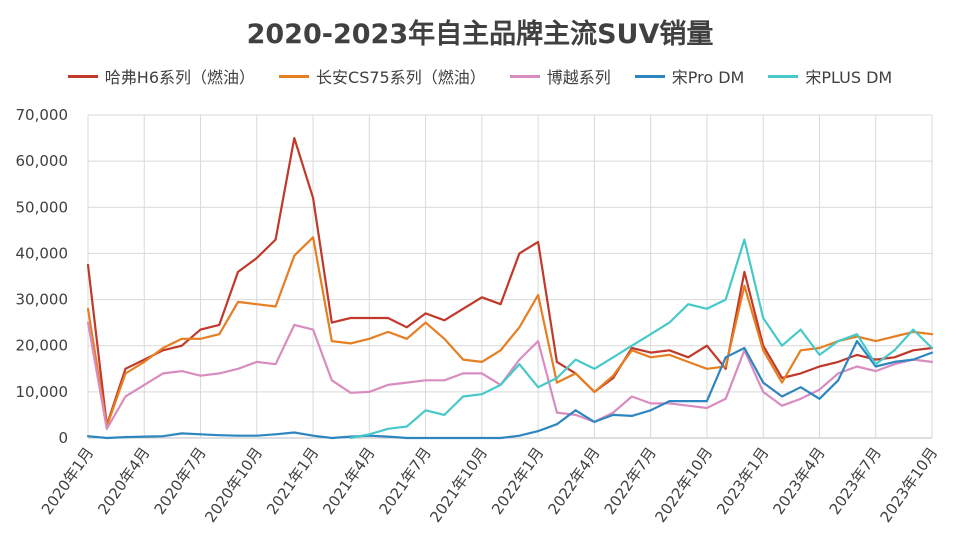 The width and height of the screenshot is (960, 540). I want to click on x-tick-label: 2020年10月, so click(233, 485).